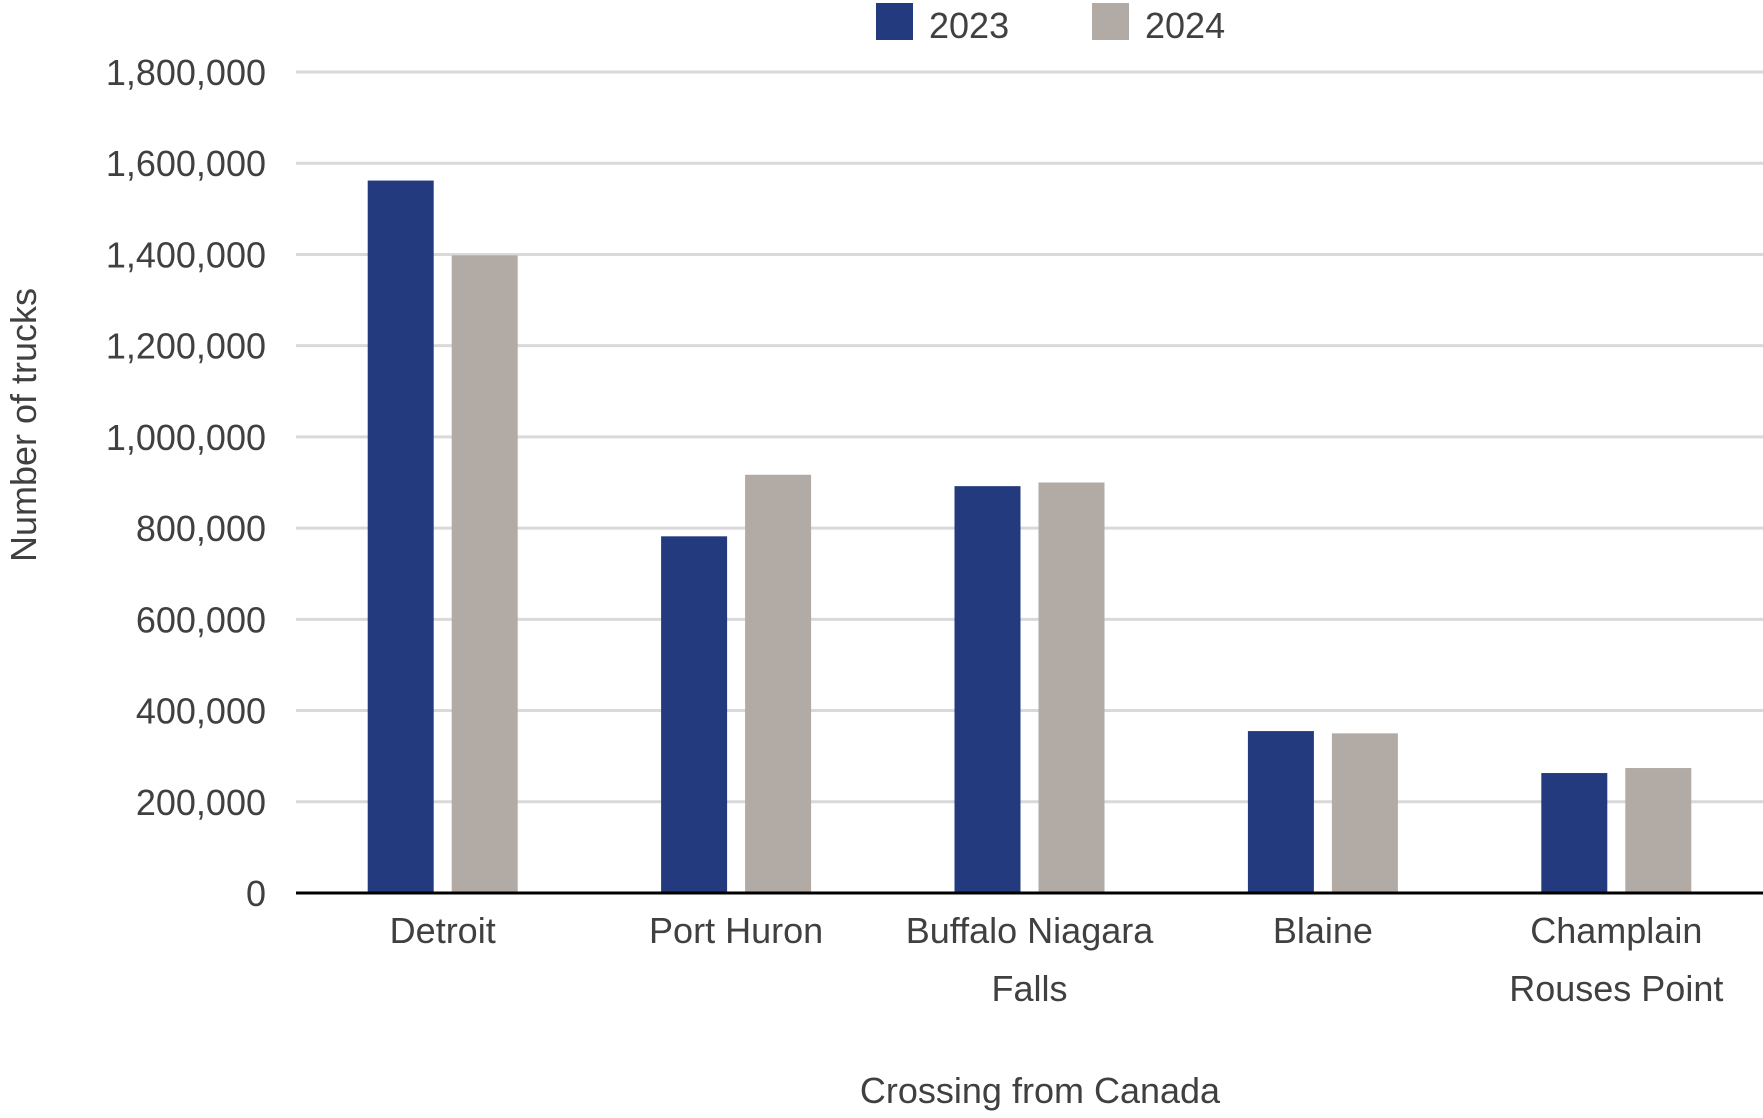 The image size is (1763, 1118). I want to click on y-tick-label: 1,400,000, so click(186, 254).